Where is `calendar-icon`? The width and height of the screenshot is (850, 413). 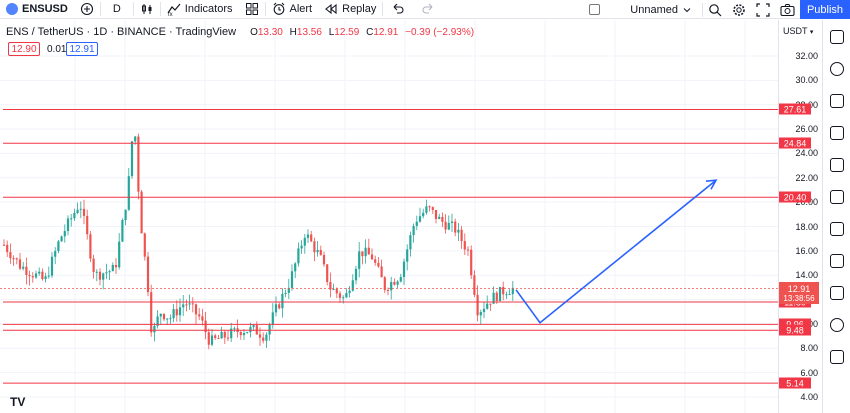 calendar-icon is located at coordinates (837, 165).